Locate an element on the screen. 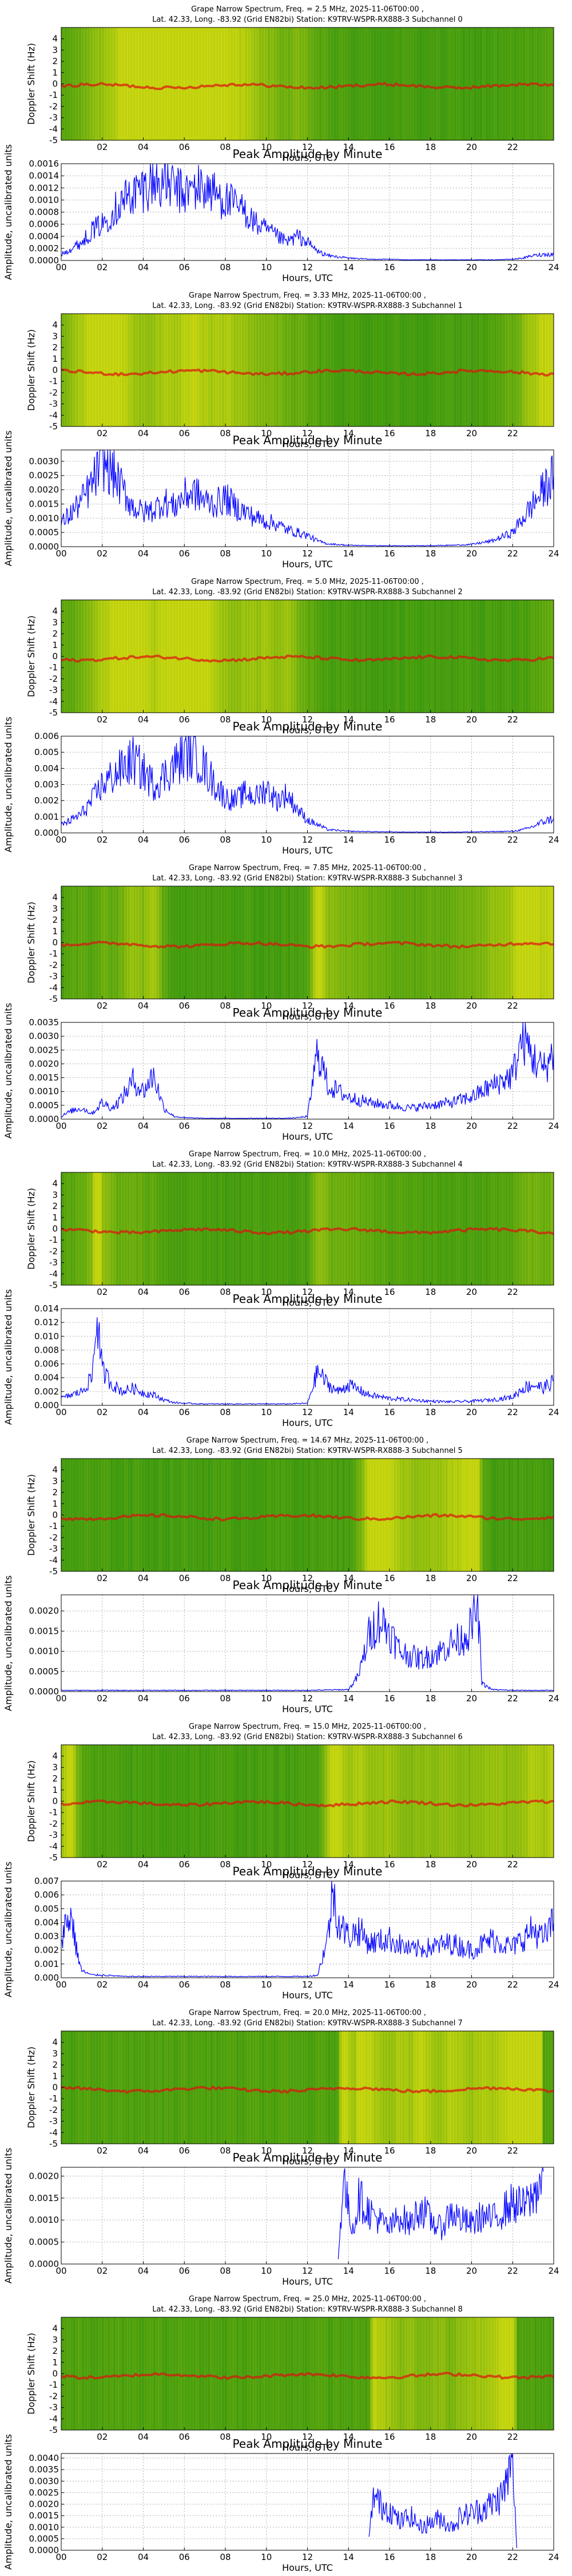 Image resolution: width=572 pixels, height=2576 pixels. y-tick-label: 3 is located at coordinates (55, 1481).